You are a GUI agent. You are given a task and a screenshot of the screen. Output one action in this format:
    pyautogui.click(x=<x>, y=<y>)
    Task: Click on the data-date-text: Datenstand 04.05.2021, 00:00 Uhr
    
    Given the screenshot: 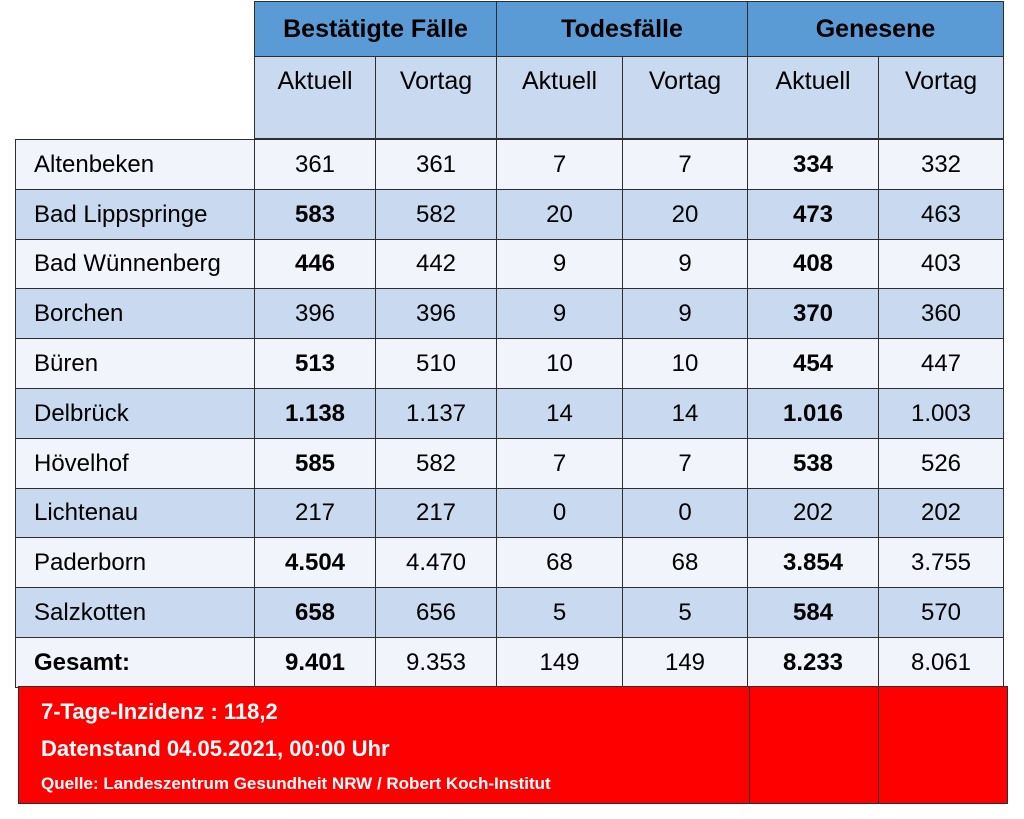 What is the action you would take?
    pyautogui.click(x=215, y=748)
    